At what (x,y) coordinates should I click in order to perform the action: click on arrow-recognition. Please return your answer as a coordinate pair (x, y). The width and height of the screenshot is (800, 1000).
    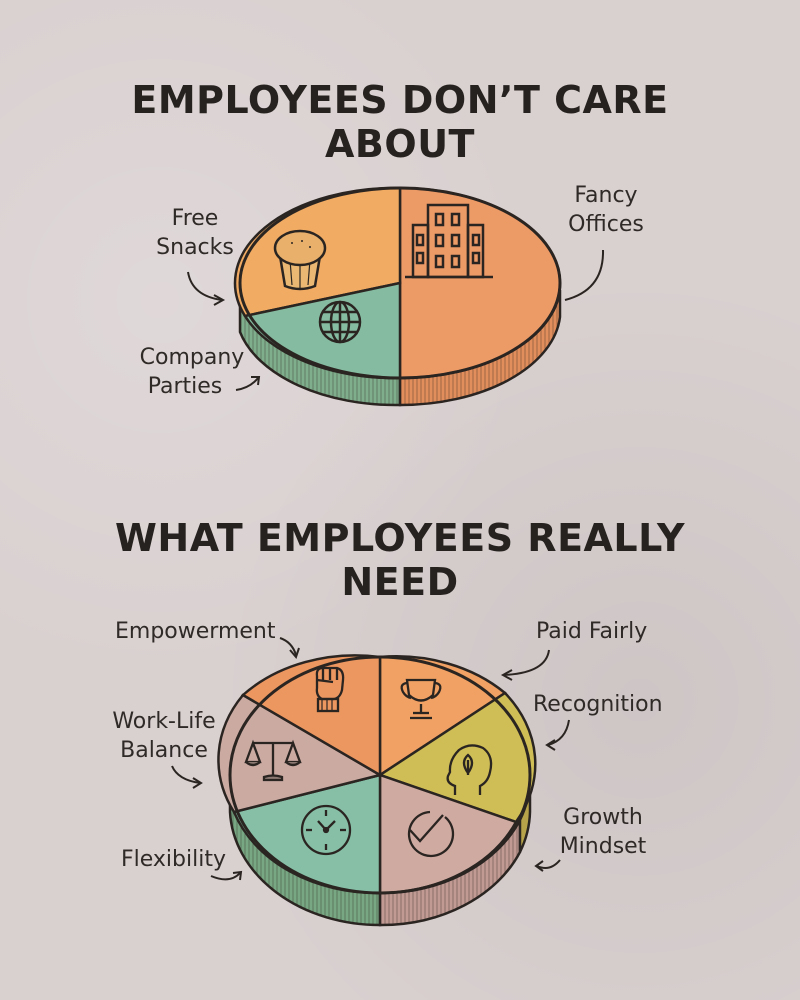
    Looking at the image, I should click on (558, 732).